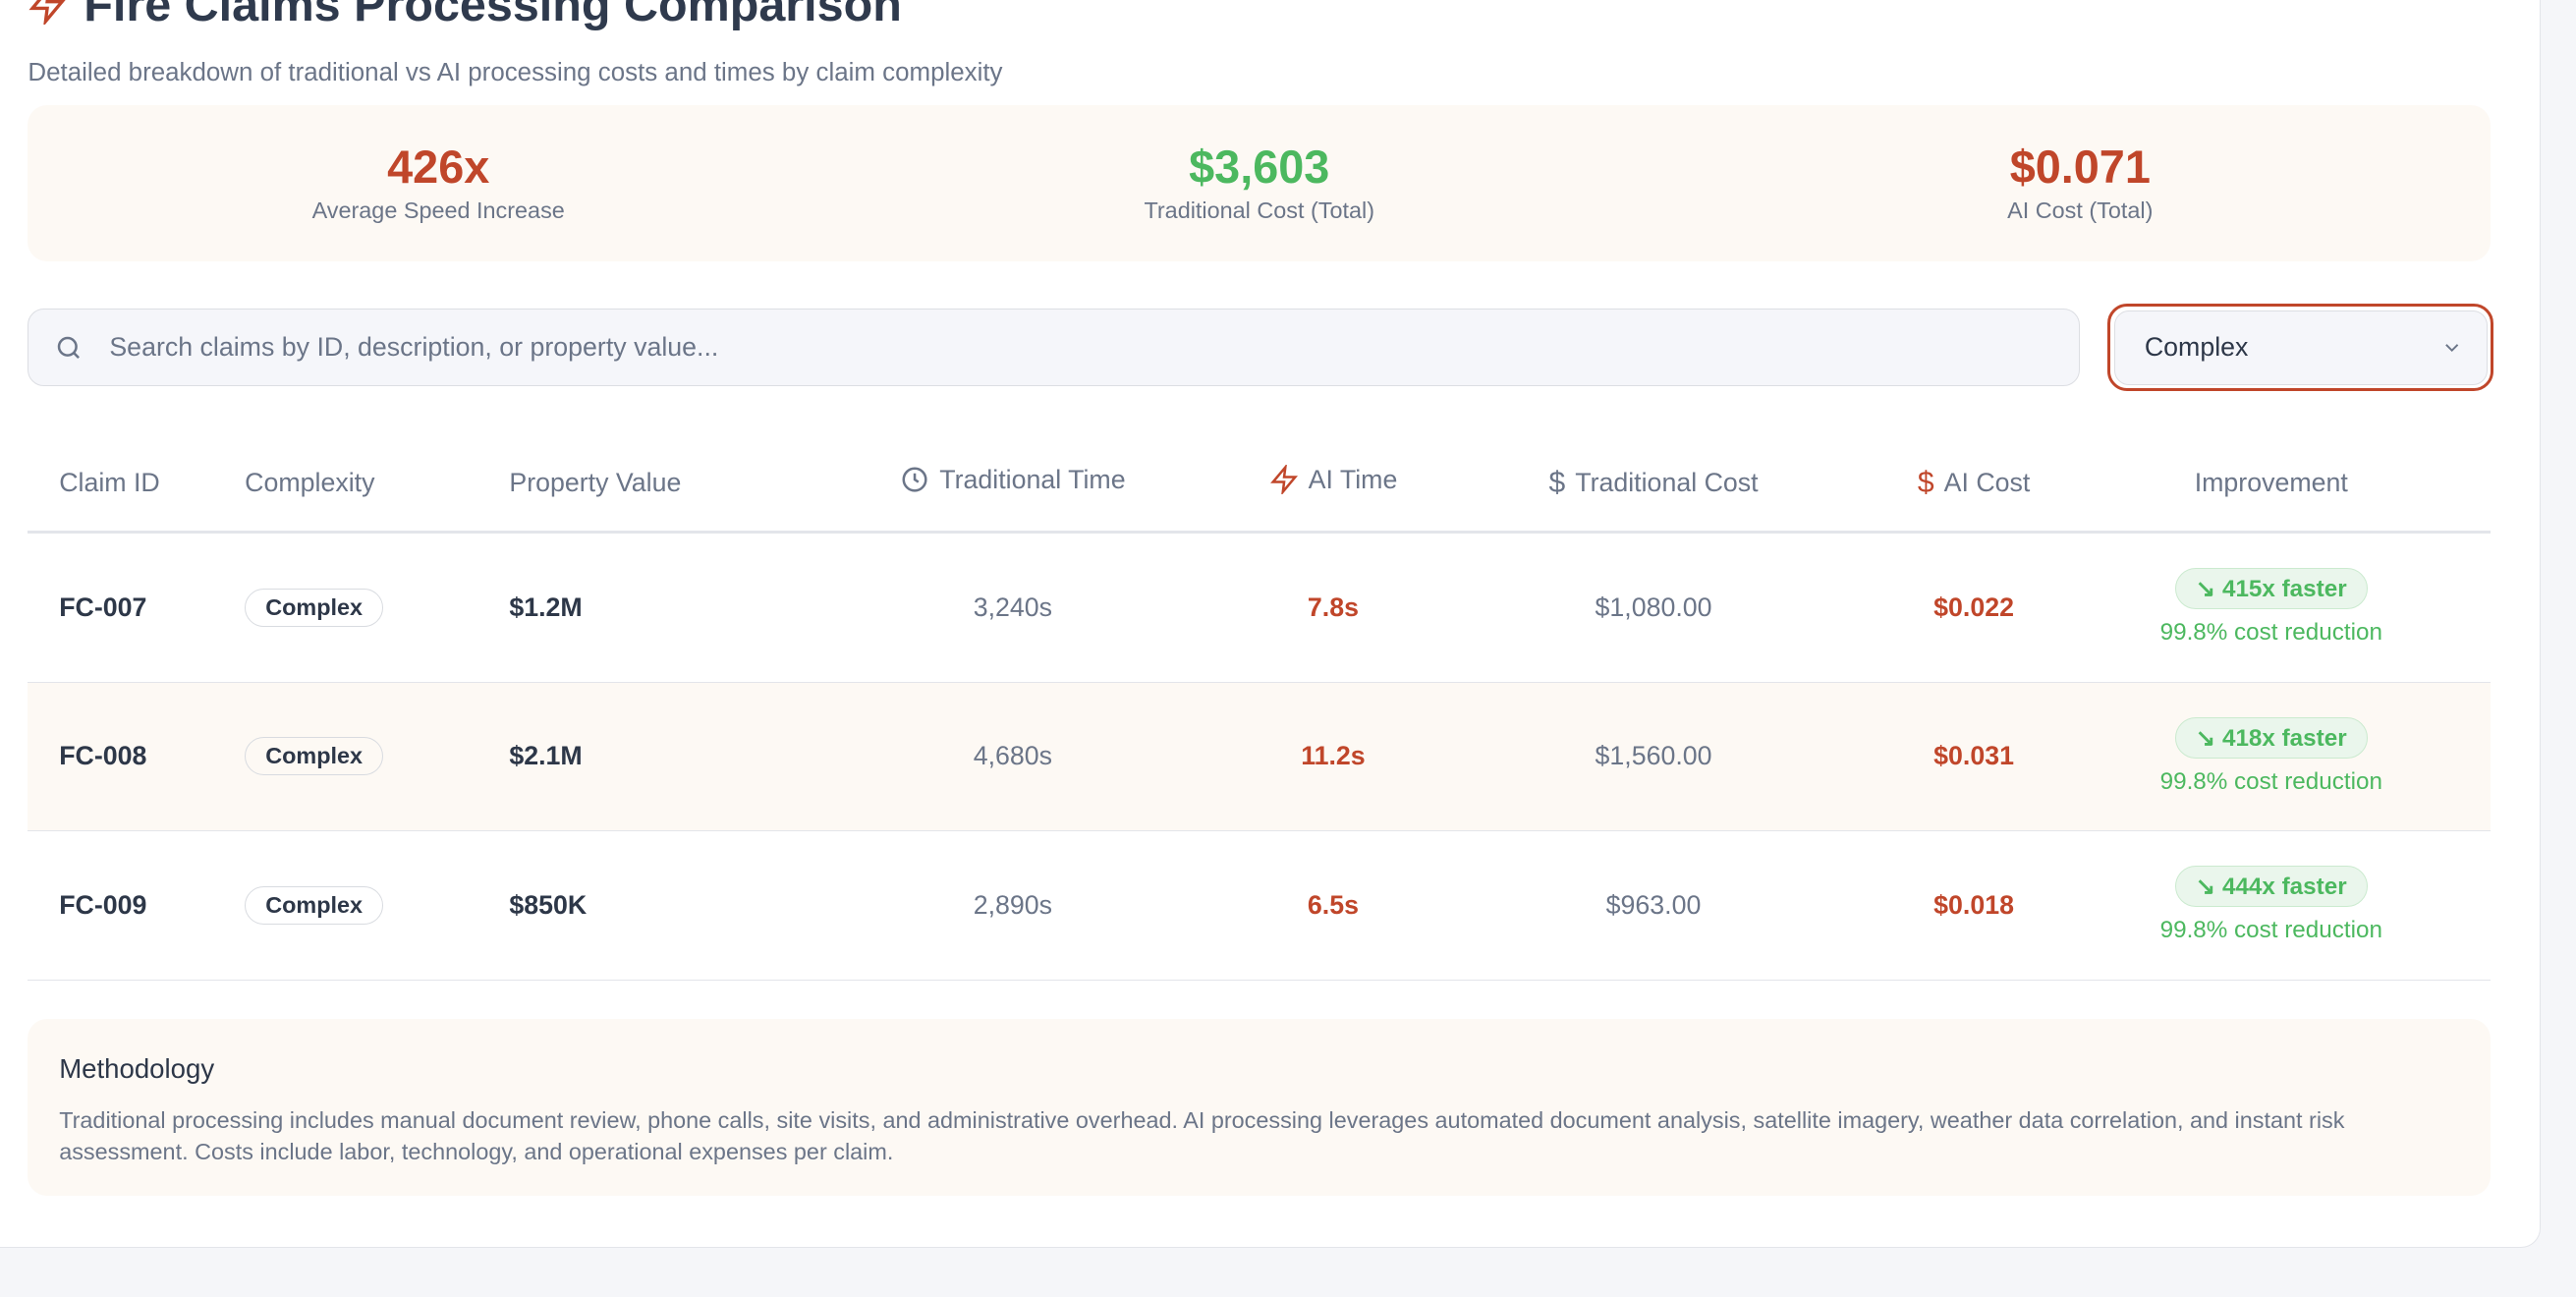 The image size is (2576, 1297). I want to click on ai-time: 7.8s, so click(1333, 607).